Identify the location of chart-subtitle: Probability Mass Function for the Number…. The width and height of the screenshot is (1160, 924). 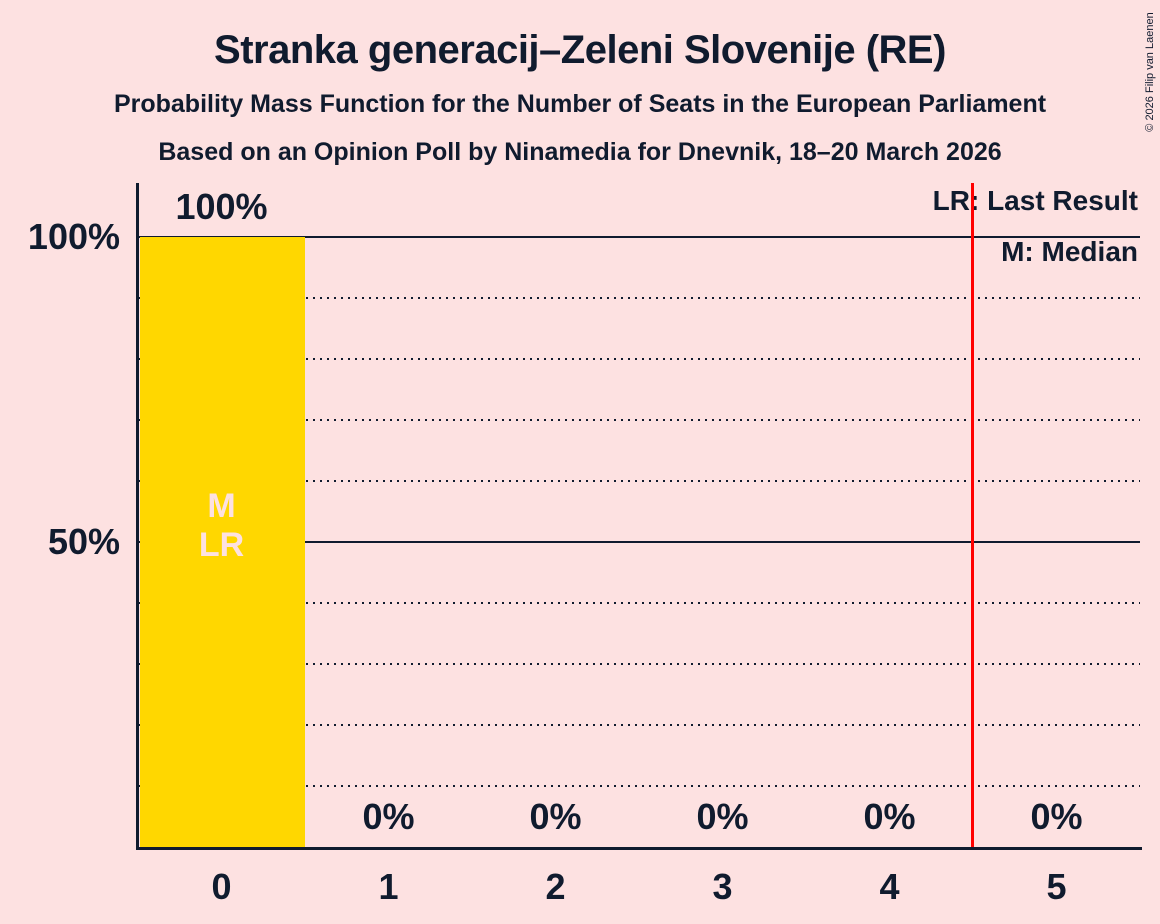
(580, 104).